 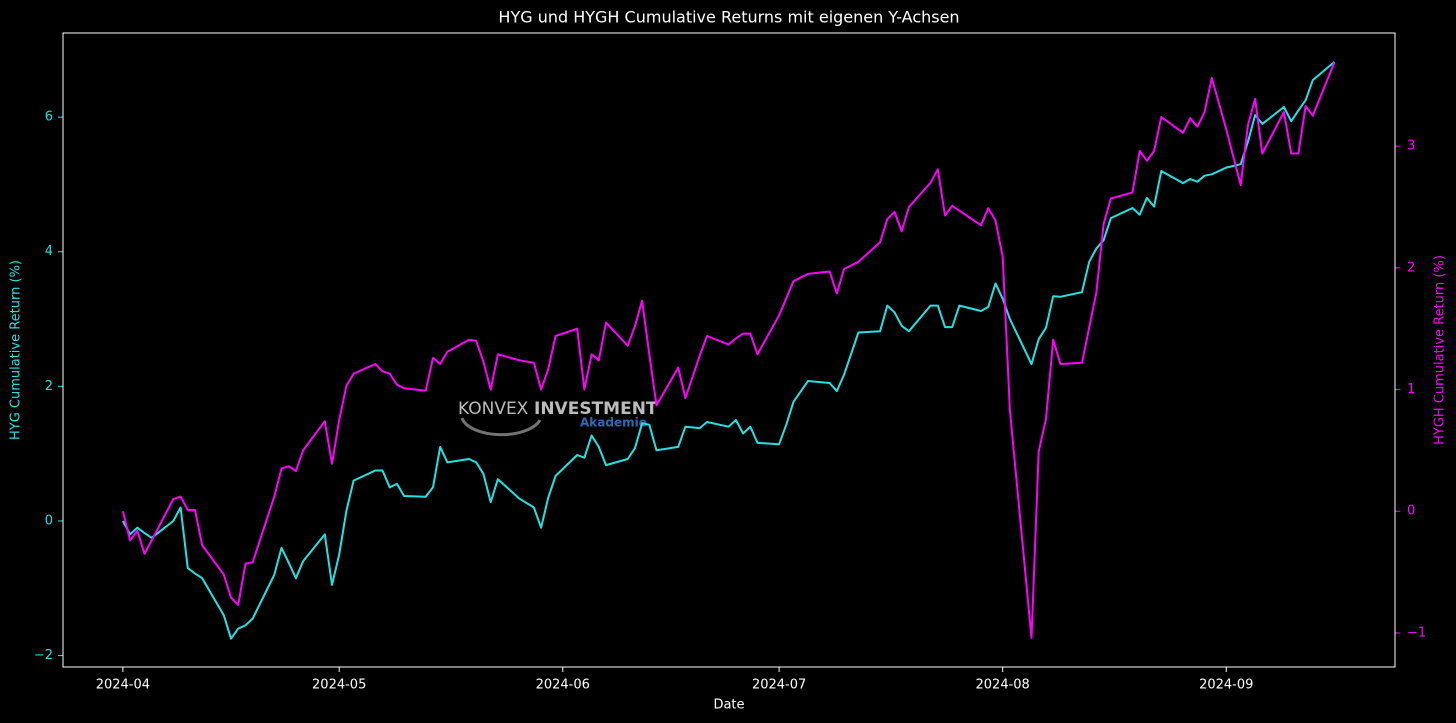 What do you see at coordinates (49, 386) in the screenshot?
I see `y-tick-label: 2` at bounding box center [49, 386].